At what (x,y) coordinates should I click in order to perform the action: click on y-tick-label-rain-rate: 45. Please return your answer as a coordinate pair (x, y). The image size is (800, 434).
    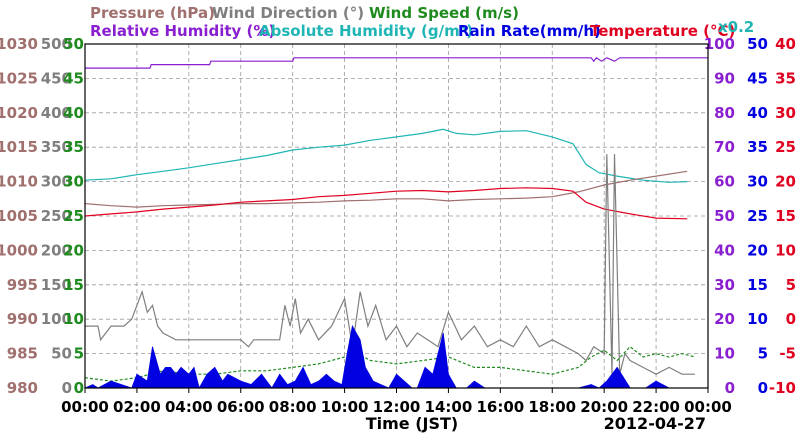
    Looking at the image, I should click on (757, 78).